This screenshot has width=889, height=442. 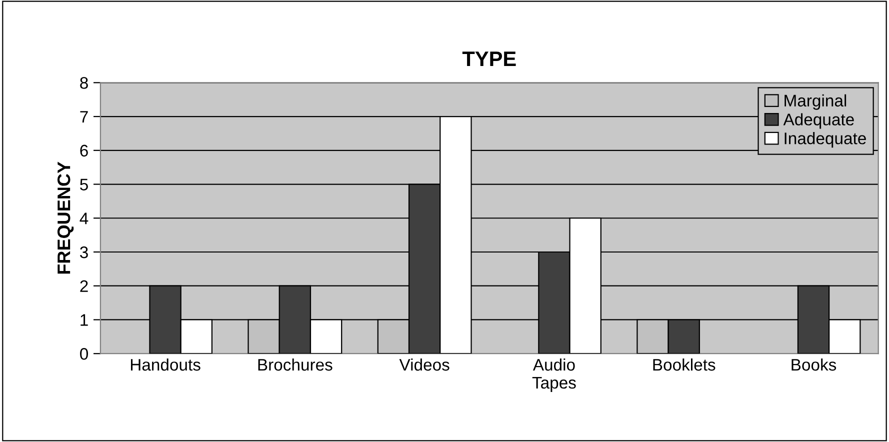 What do you see at coordinates (815, 102) in the screenshot?
I see `legend-label: Marginal` at bounding box center [815, 102].